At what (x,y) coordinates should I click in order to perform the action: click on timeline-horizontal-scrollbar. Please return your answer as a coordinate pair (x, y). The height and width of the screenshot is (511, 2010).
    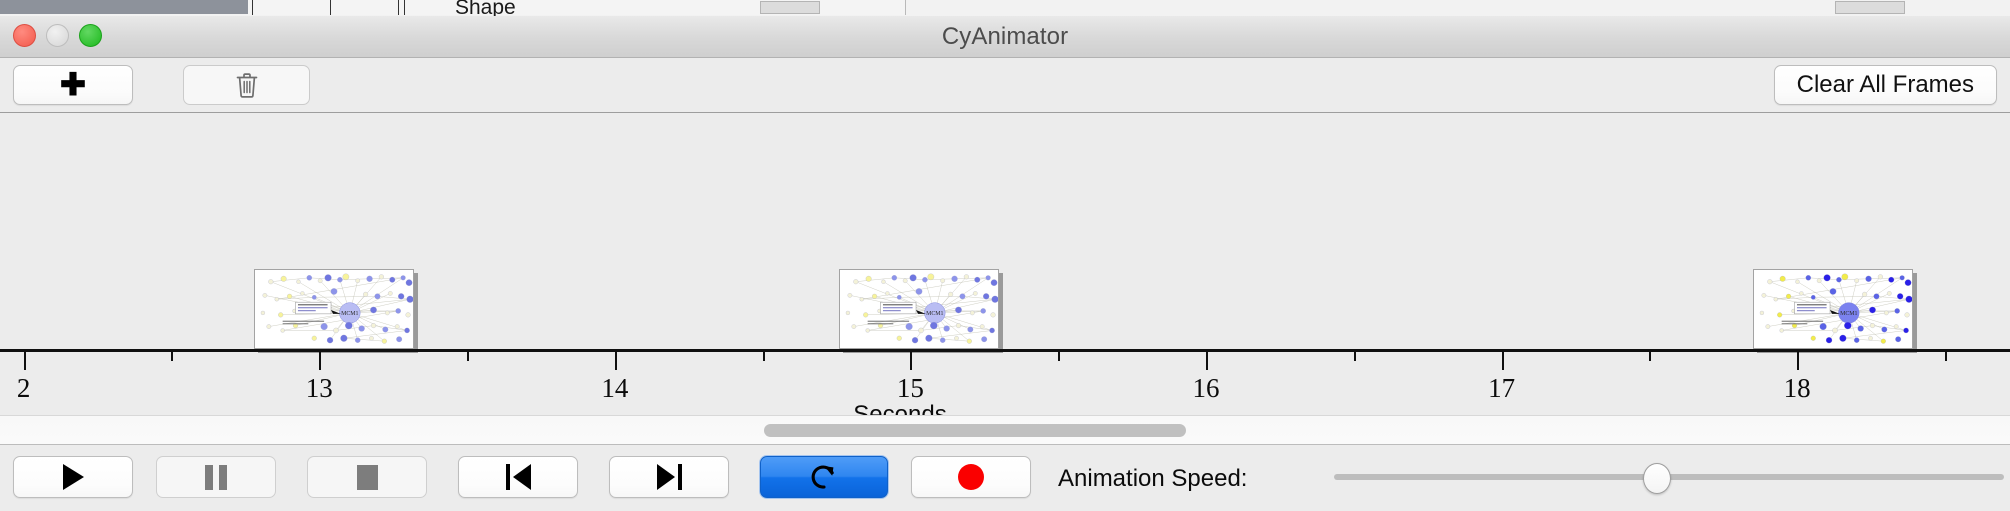
    Looking at the image, I should click on (1005, 430).